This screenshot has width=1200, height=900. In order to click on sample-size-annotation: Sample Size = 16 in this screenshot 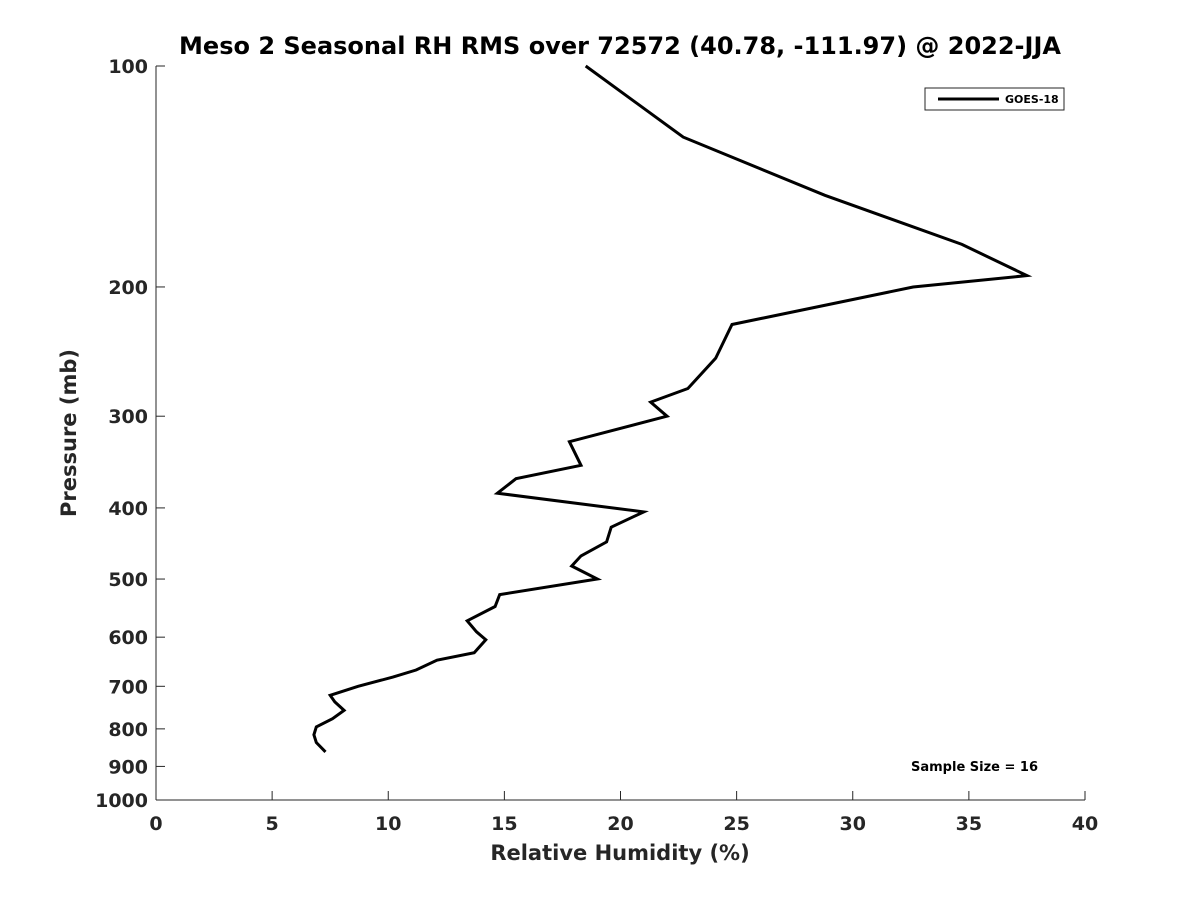, I will do `click(974, 767)`.